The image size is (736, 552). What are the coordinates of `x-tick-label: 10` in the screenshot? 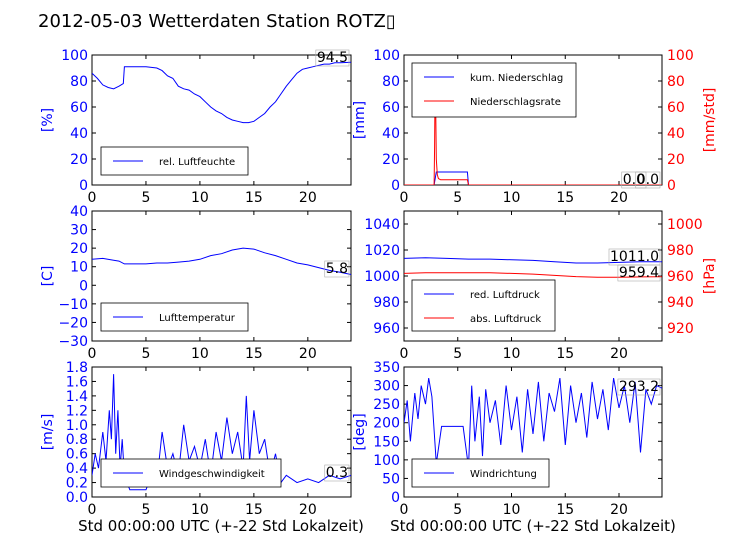 It's located at (200, 198).